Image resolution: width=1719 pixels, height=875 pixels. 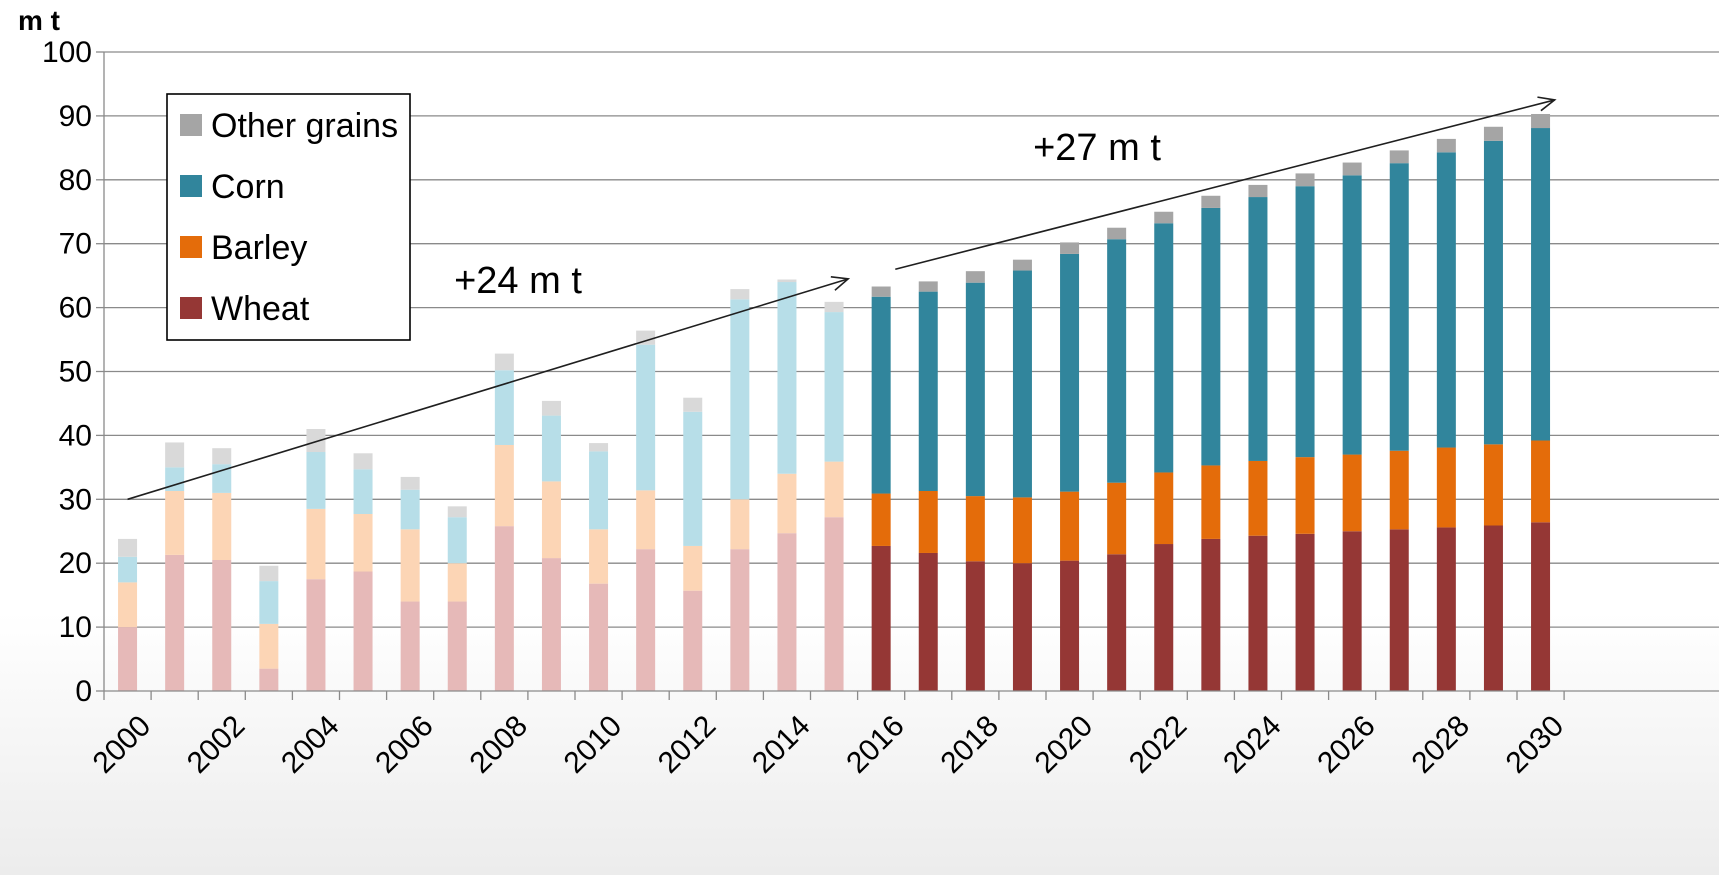 What do you see at coordinates (457, 540) in the screenshot?
I see `bar-corn-2007` at bounding box center [457, 540].